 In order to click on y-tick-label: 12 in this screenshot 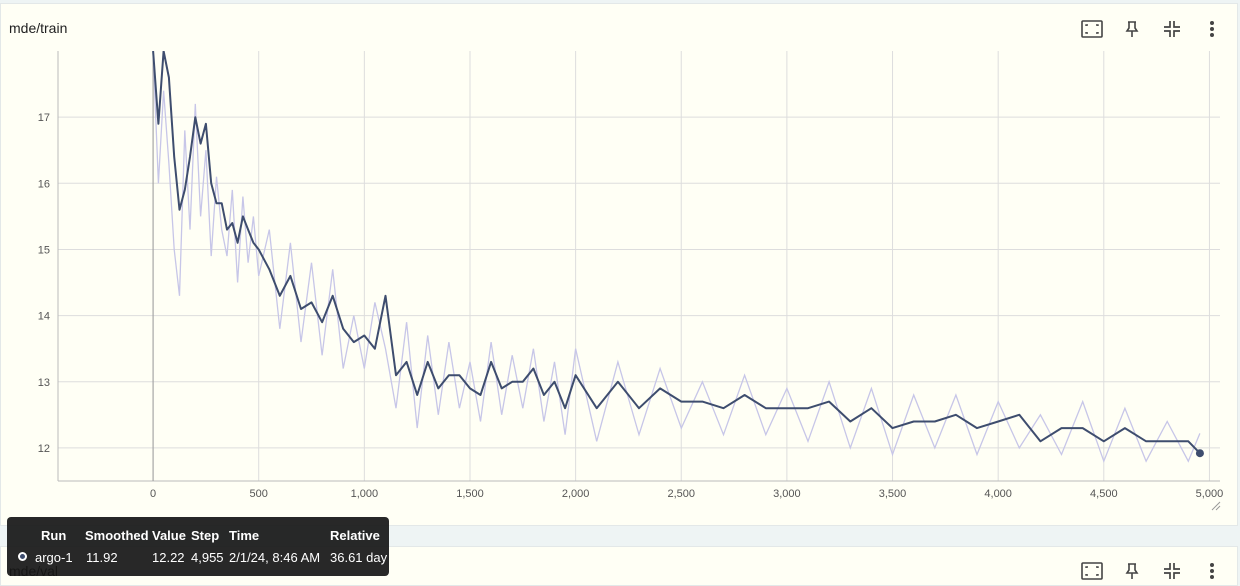, I will do `click(44, 449)`.